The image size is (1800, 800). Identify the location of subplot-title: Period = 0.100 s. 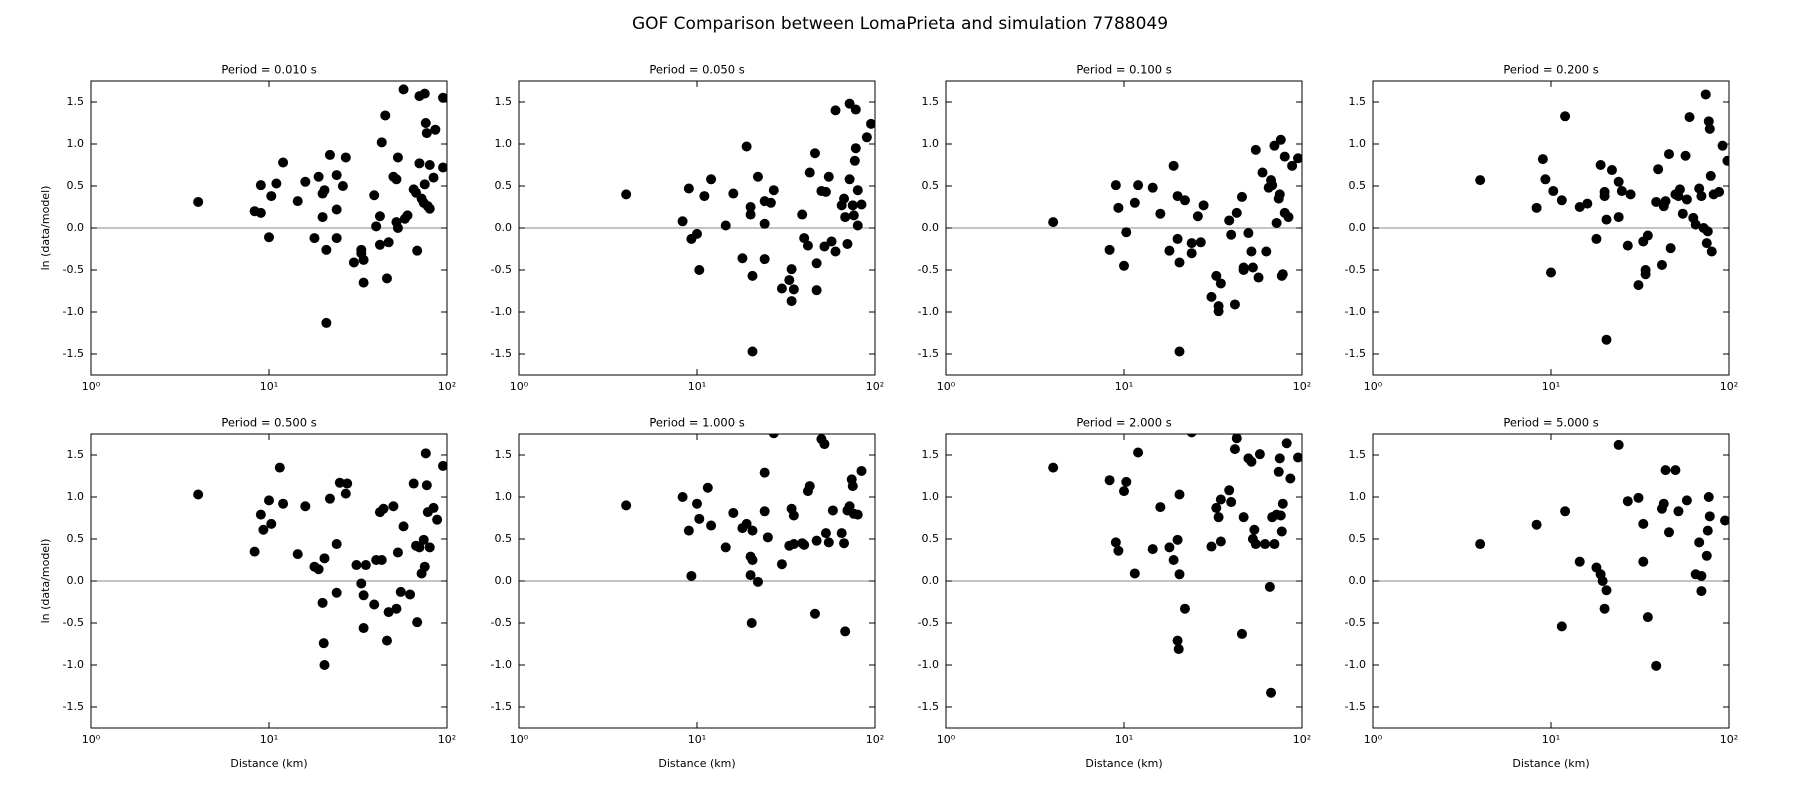
(1123, 70).